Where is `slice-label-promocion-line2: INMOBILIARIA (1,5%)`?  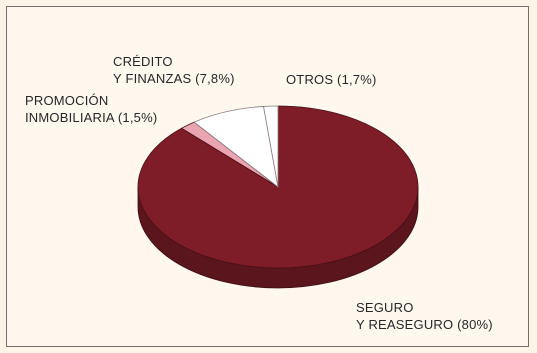
slice-label-promocion-line2: INMOBILIARIA (1,5%) is located at coordinates (91, 117).